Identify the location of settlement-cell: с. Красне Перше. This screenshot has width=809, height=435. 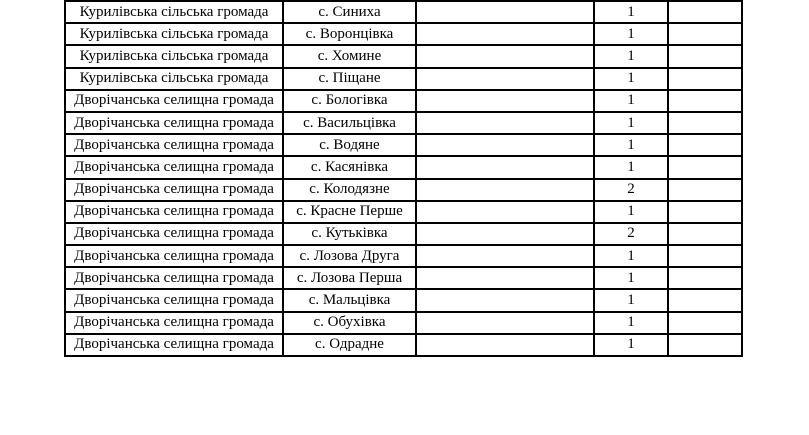
(349, 211).